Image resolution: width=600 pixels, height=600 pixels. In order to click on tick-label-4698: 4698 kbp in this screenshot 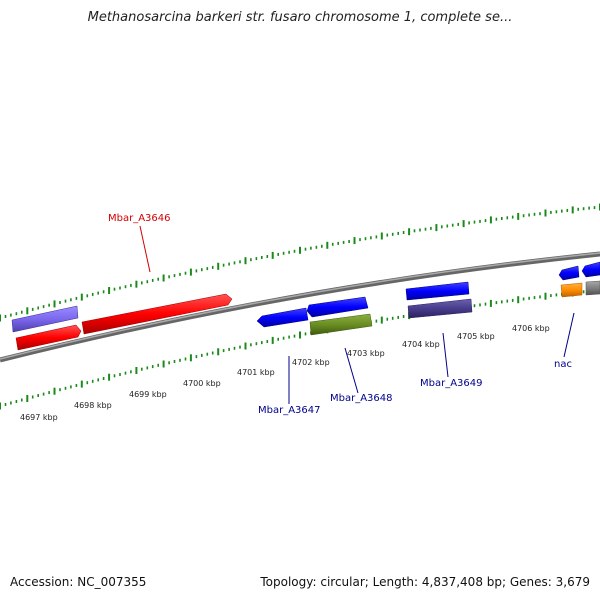, I will do `click(93, 405)`.